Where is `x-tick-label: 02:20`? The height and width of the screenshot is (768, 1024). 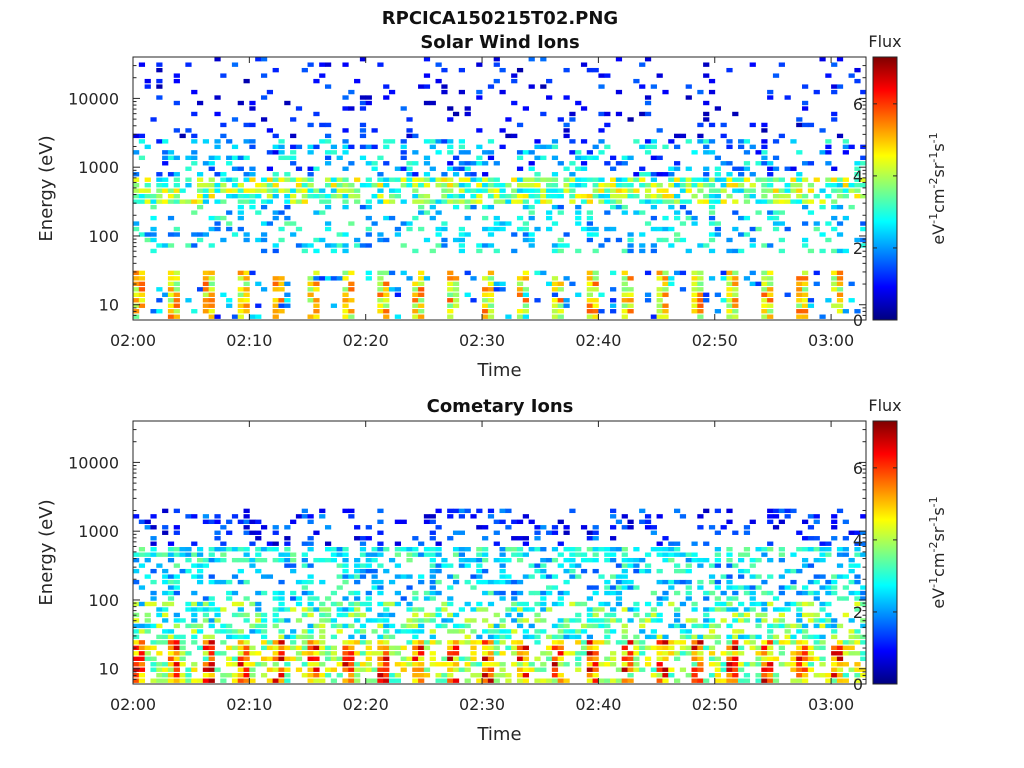 x-tick-label: 02:20 is located at coordinates (366, 340).